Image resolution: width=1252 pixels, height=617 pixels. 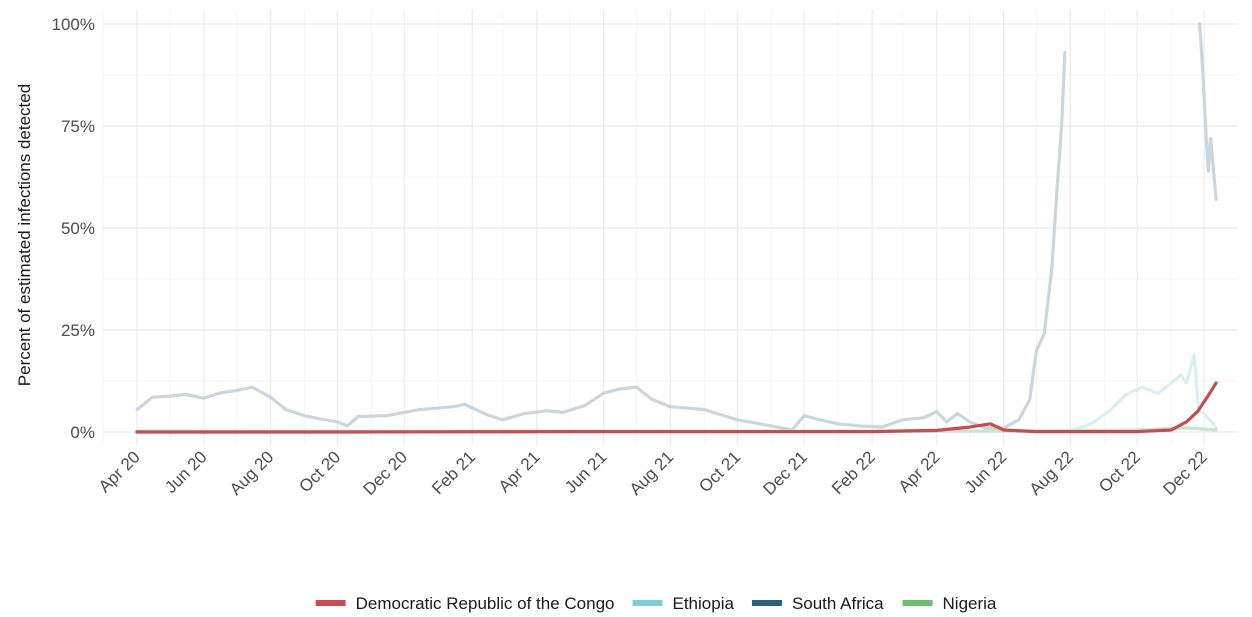 What do you see at coordinates (853, 472) in the screenshot?
I see `x-tick-label: Feb 22` at bounding box center [853, 472].